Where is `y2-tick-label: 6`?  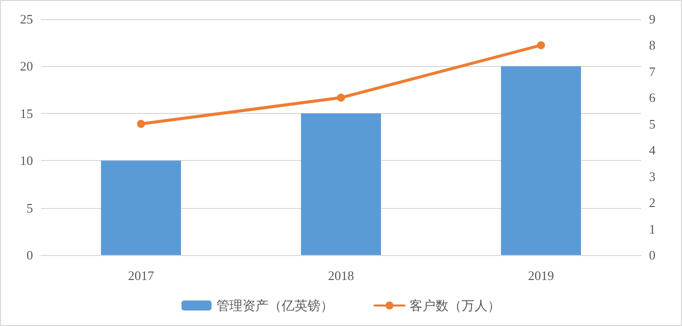 y2-tick-label: 6 is located at coordinates (652, 98).